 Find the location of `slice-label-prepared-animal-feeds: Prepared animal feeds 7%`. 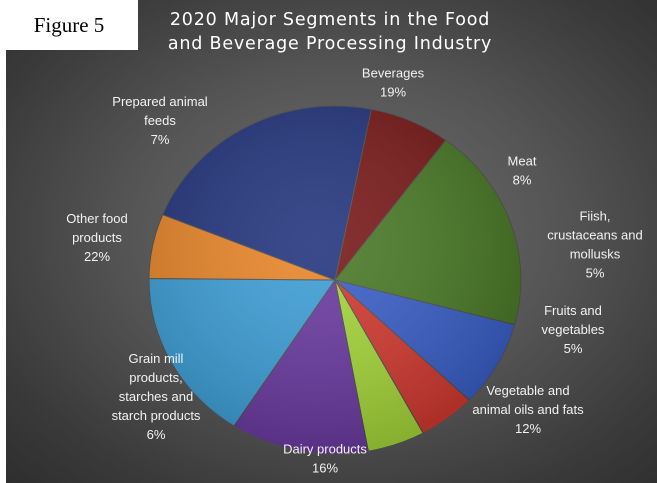

slice-label-prepared-animal-feeds: Prepared animal feeds 7% is located at coordinates (159, 120).